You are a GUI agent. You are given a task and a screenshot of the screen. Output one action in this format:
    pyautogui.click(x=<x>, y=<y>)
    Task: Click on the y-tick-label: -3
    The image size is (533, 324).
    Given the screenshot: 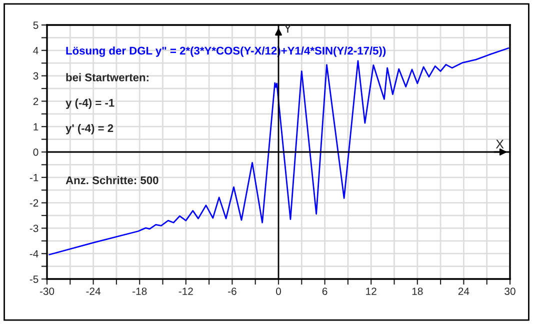 What is the action you would take?
    pyautogui.click(x=34, y=228)
    